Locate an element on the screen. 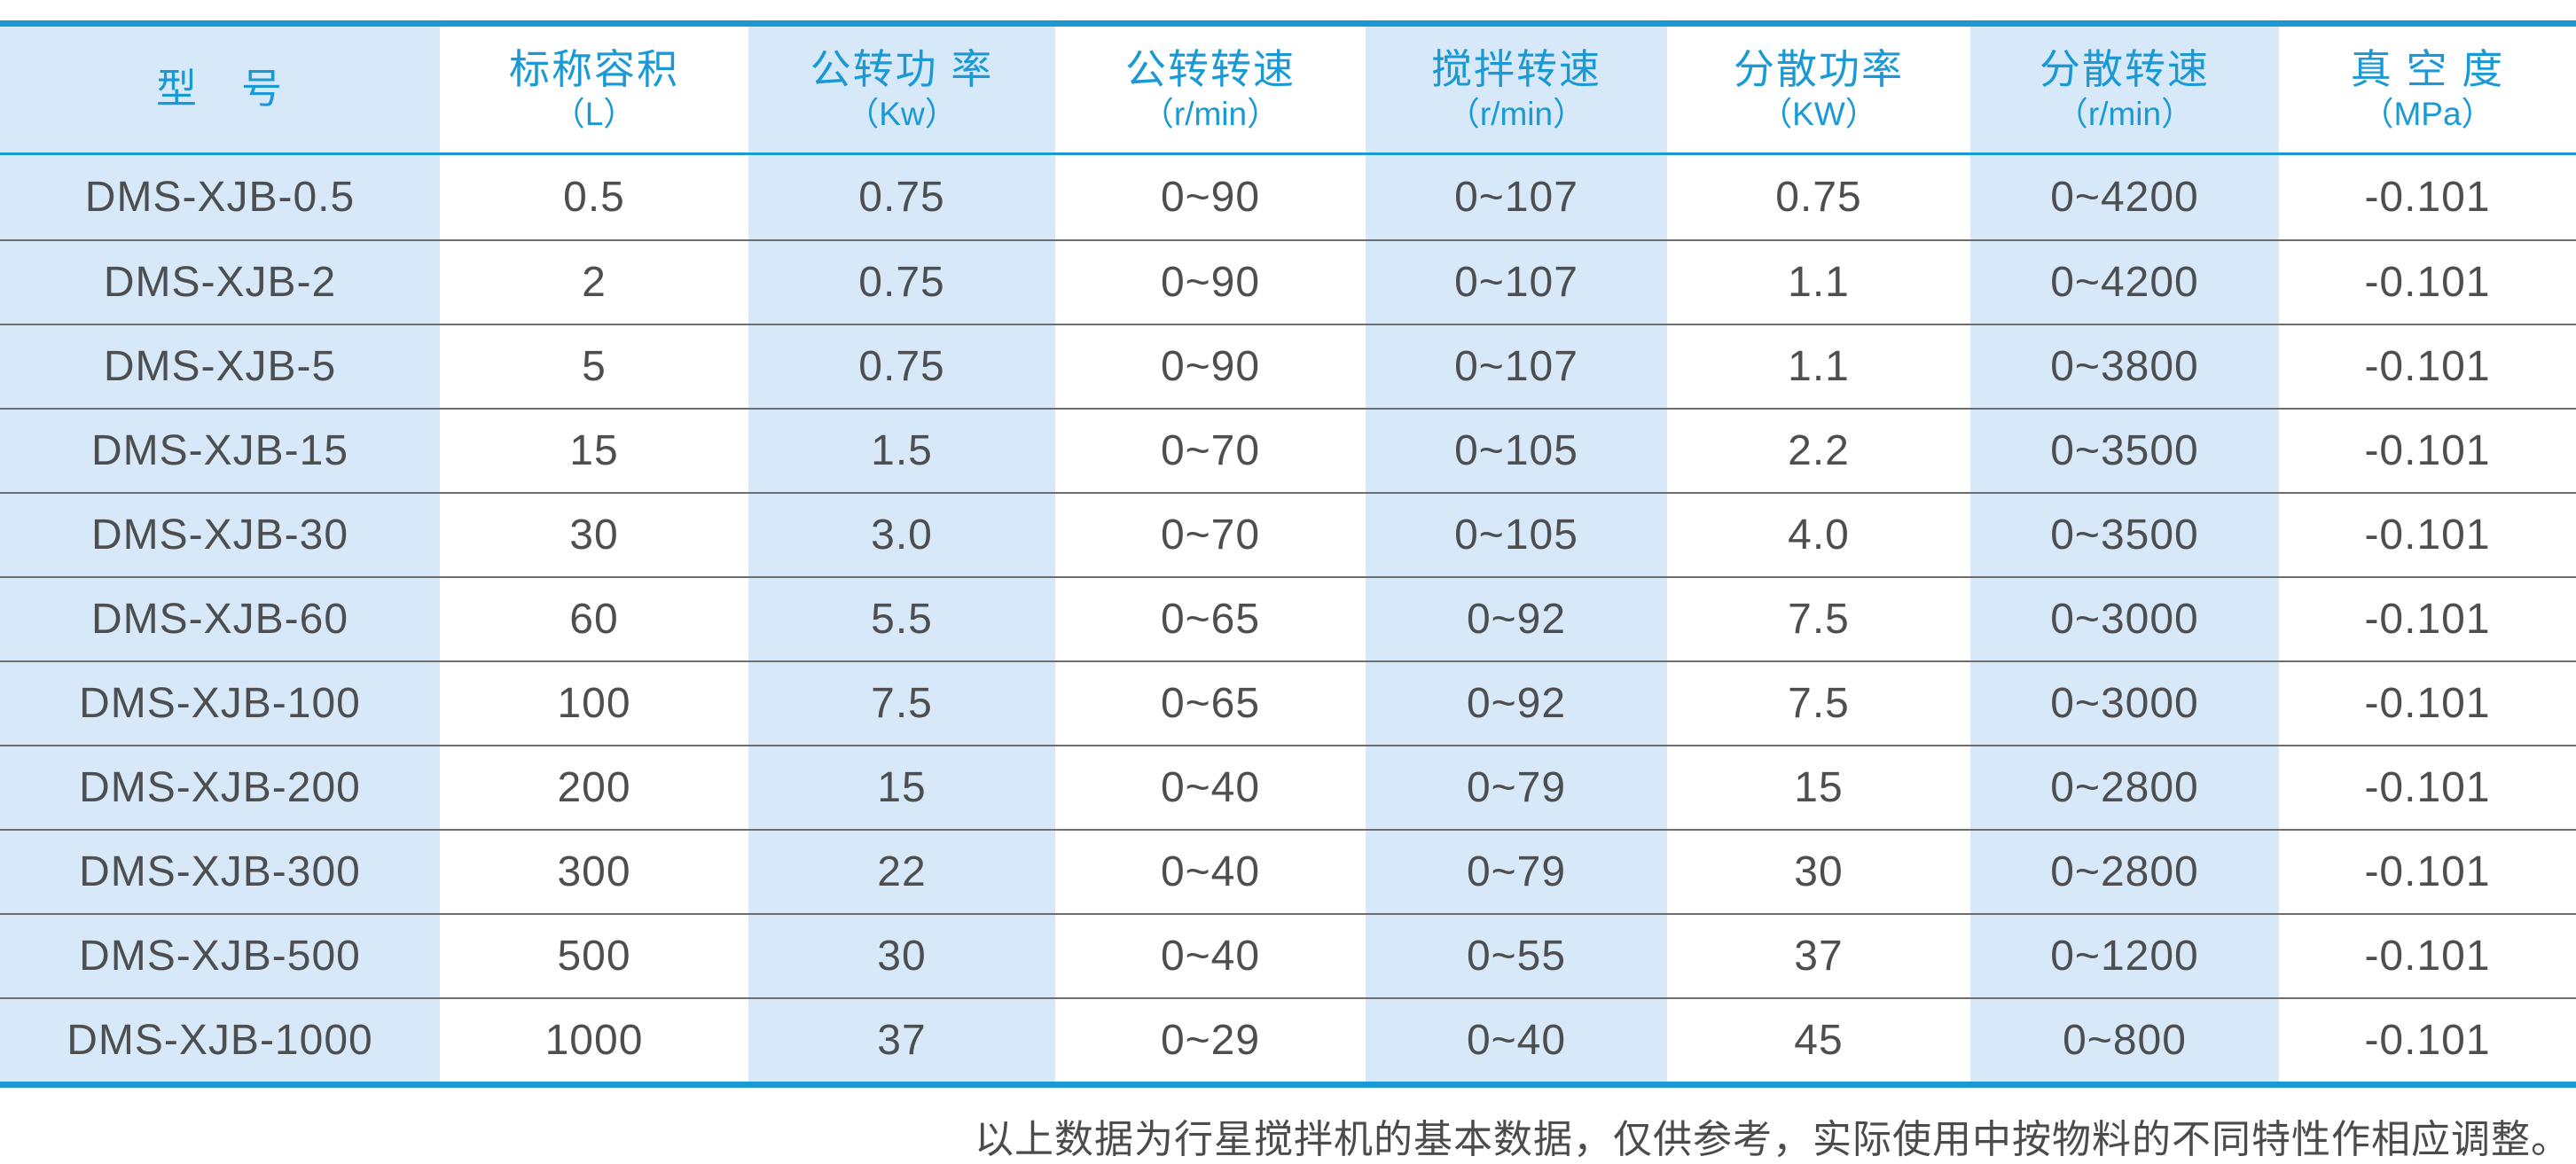 Image resolution: width=2576 pixels, height=1164 pixels. column-header-2: 标称容积 （L） is located at coordinates (594, 91).